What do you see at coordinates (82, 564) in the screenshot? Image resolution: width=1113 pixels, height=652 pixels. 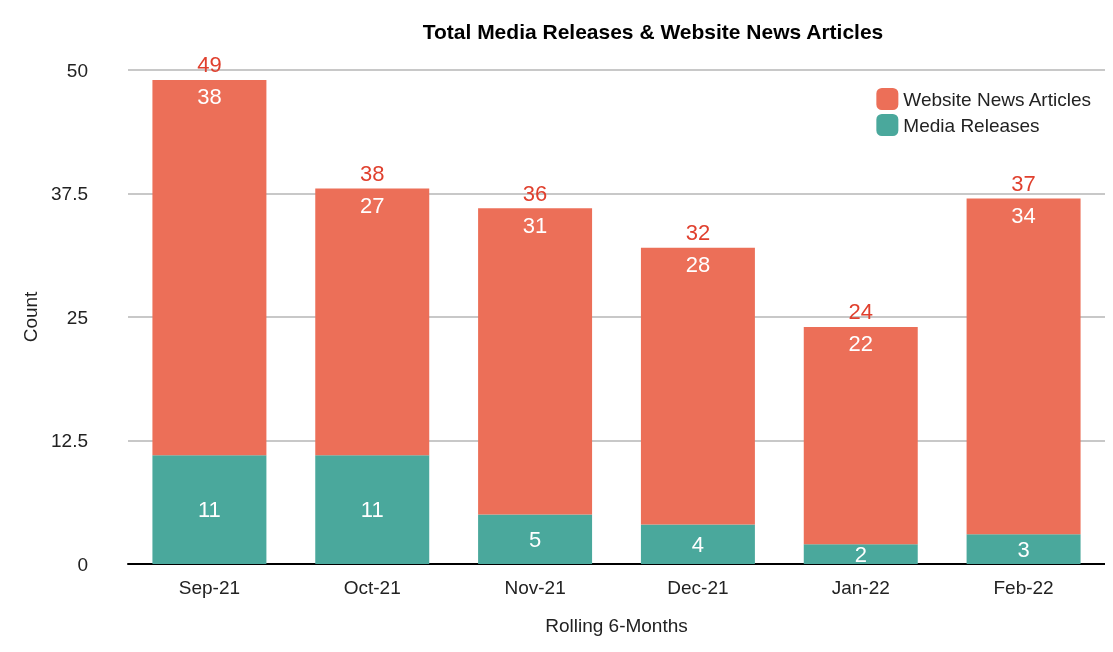 I see `y-tick-label: 0` at bounding box center [82, 564].